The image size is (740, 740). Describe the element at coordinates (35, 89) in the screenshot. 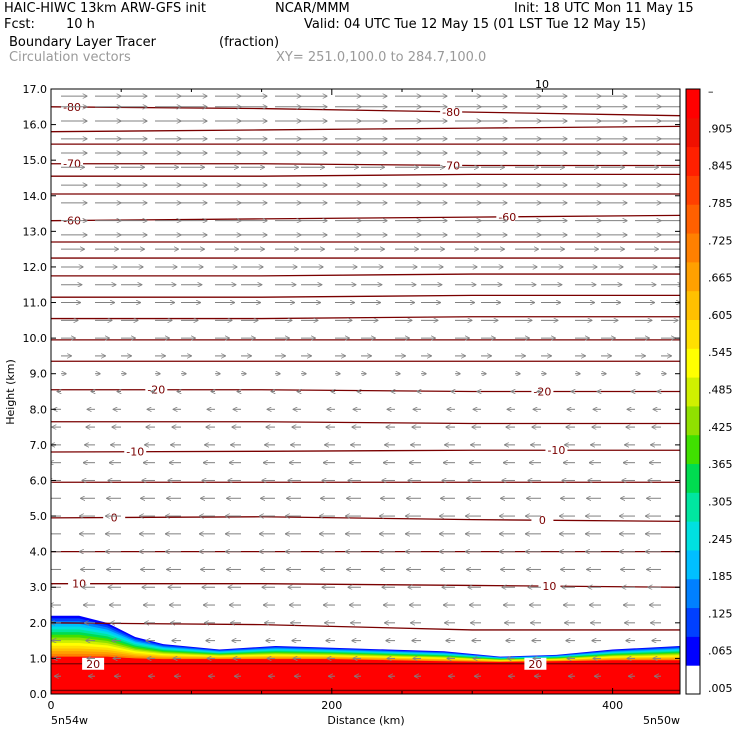

I see `y-tick-label: 17.0` at that location.